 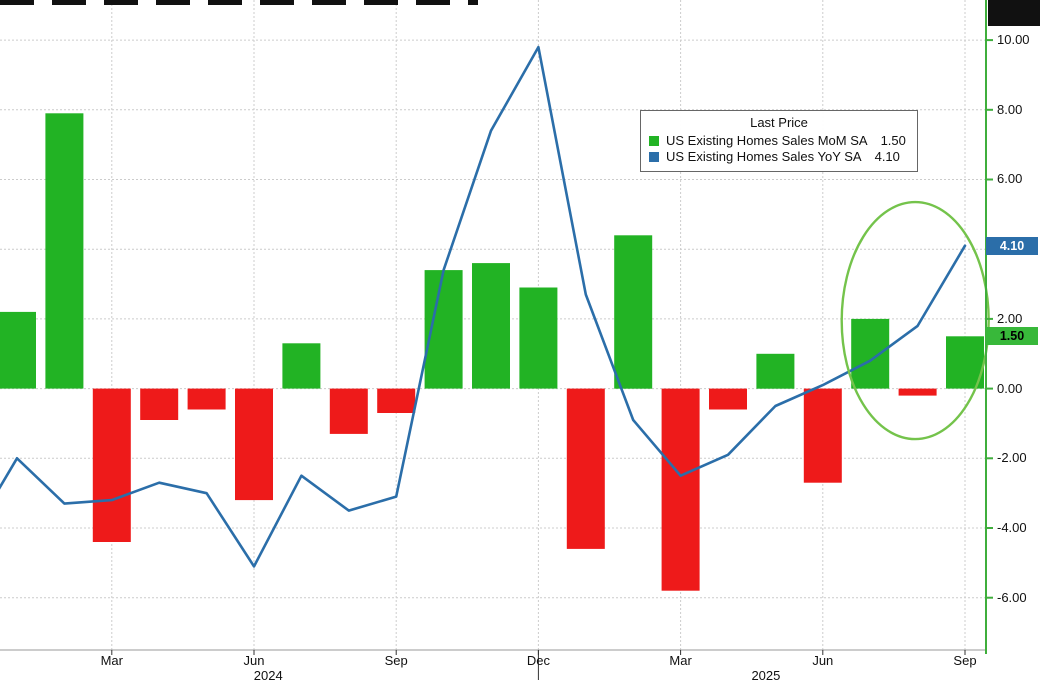 I want to click on legend-item-mom: US Existing Homes Sales MoM SA 1.50, so click(x=779, y=141).